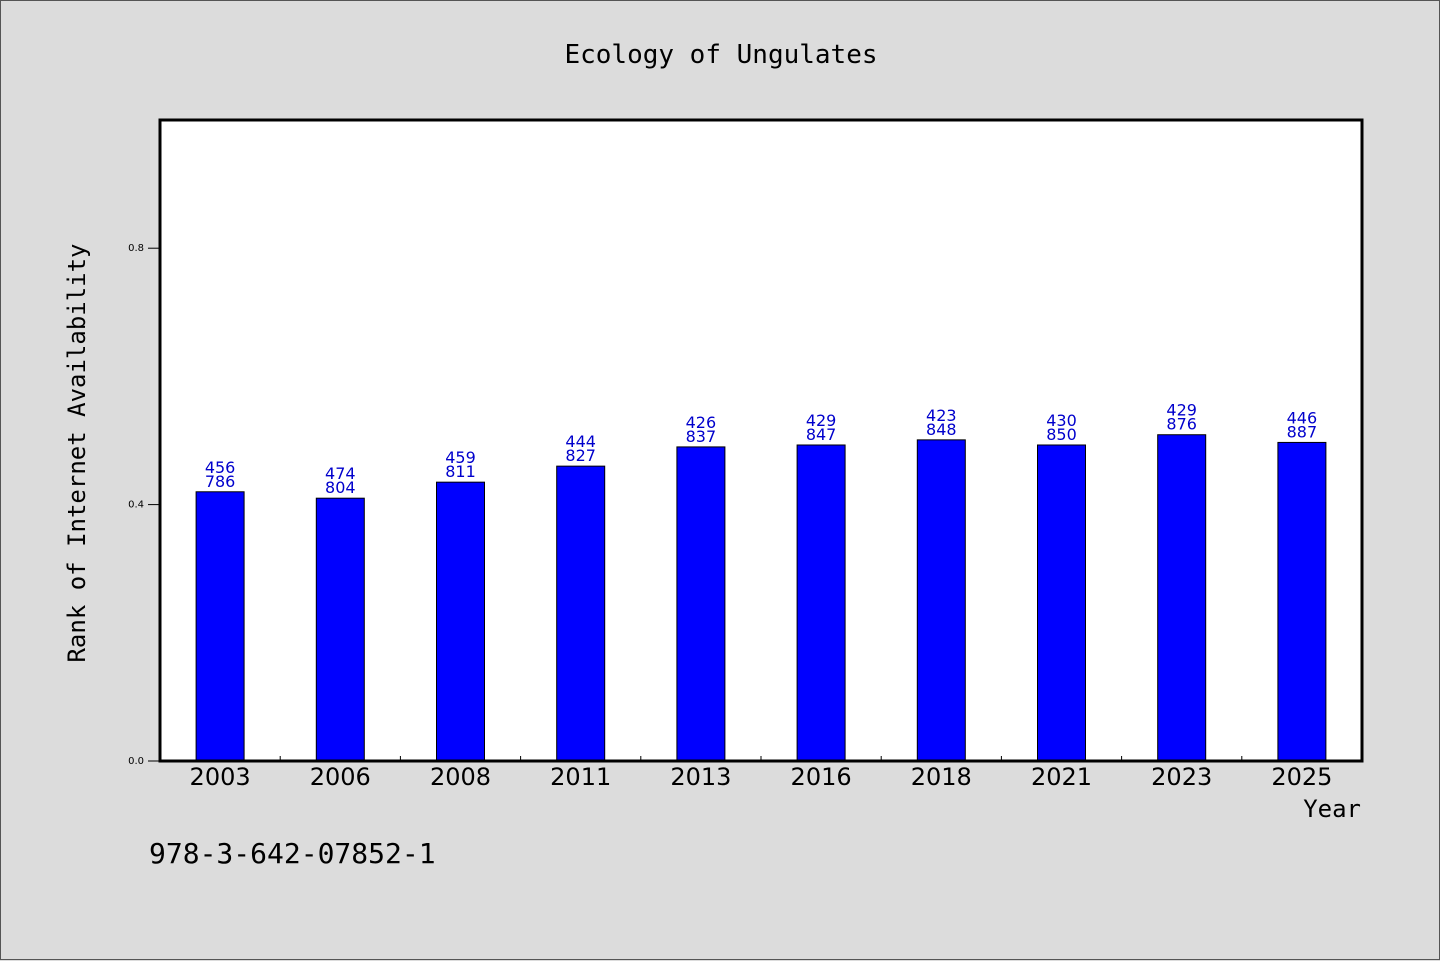 Image resolution: width=1440 pixels, height=961 pixels. Describe the element at coordinates (1061, 777) in the screenshot. I see `x-tick-label-2021: 2021` at that location.